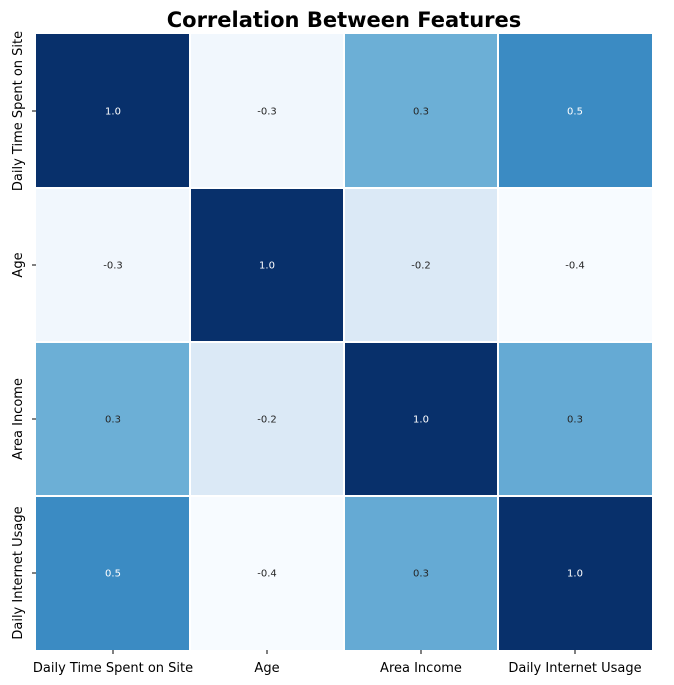 Image resolution: width=674 pixels, height=685 pixels. What do you see at coordinates (344, 20) in the screenshot?
I see `chart-title: Correlation Between Features` at bounding box center [344, 20].